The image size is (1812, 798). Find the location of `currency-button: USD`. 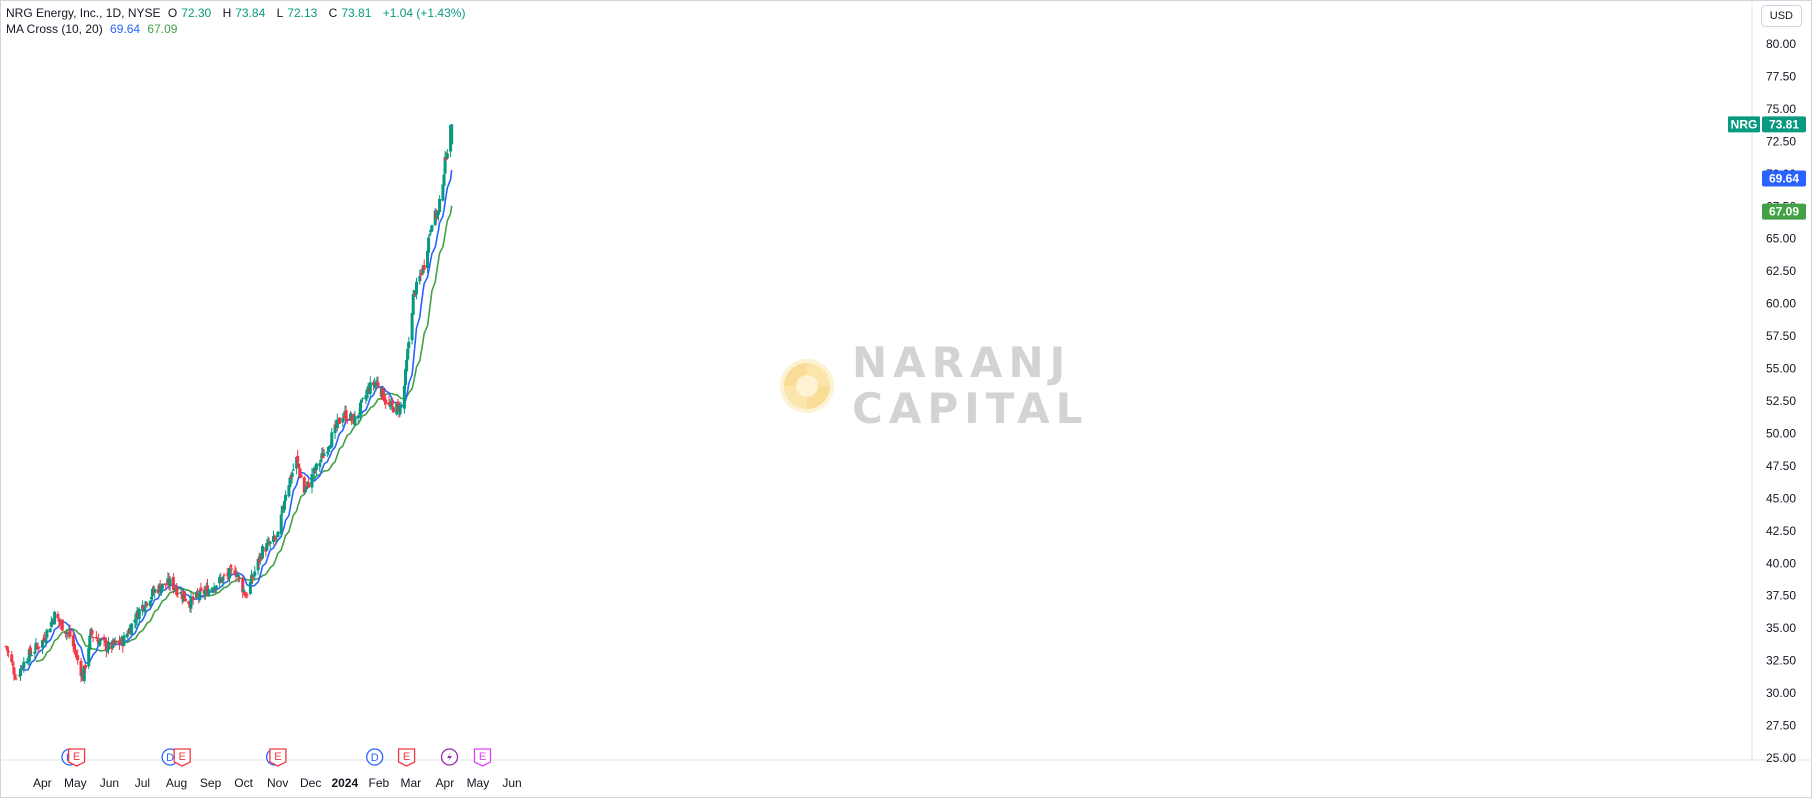

currency-button: USD is located at coordinates (1781, 16).